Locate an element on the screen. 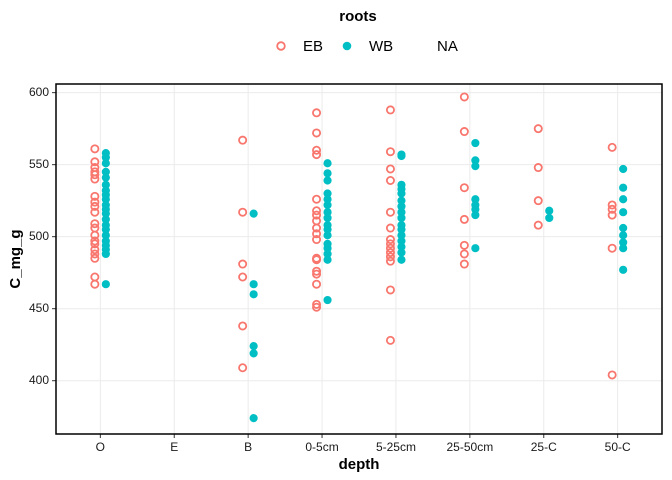  x-tick-label: 5-25cm is located at coordinates (396, 447).